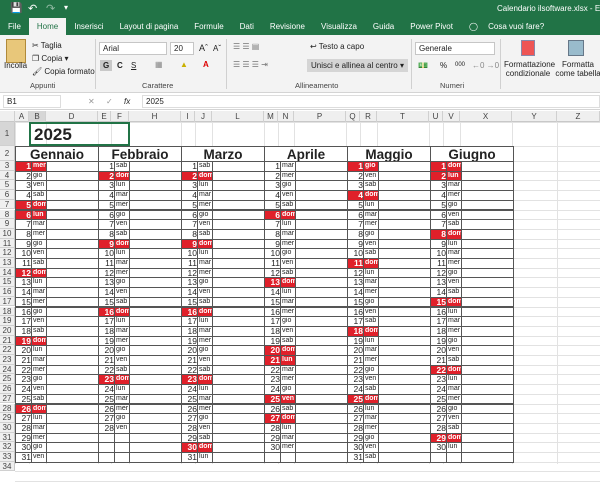 The height and width of the screenshot is (482, 600). What do you see at coordinates (209, 26) in the screenshot?
I see `tab-formule: Formule` at bounding box center [209, 26].